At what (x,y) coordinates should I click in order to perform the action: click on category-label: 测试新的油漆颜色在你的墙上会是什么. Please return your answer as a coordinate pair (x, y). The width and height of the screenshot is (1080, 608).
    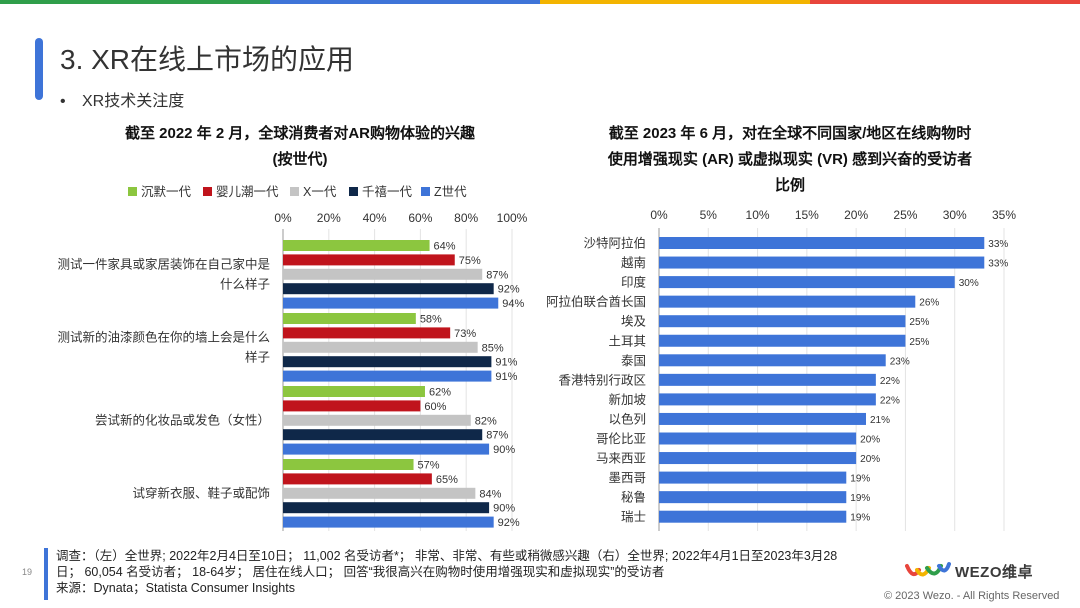
    Looking at the image, I should click on (163, 336).